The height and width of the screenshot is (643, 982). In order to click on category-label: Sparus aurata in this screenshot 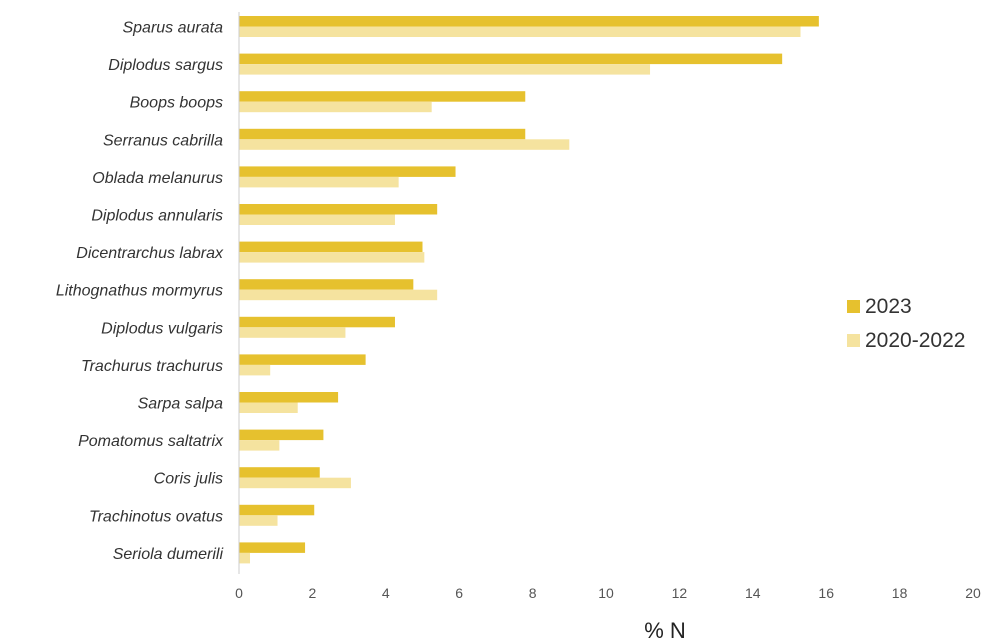, I will do `click(172, 28)`.